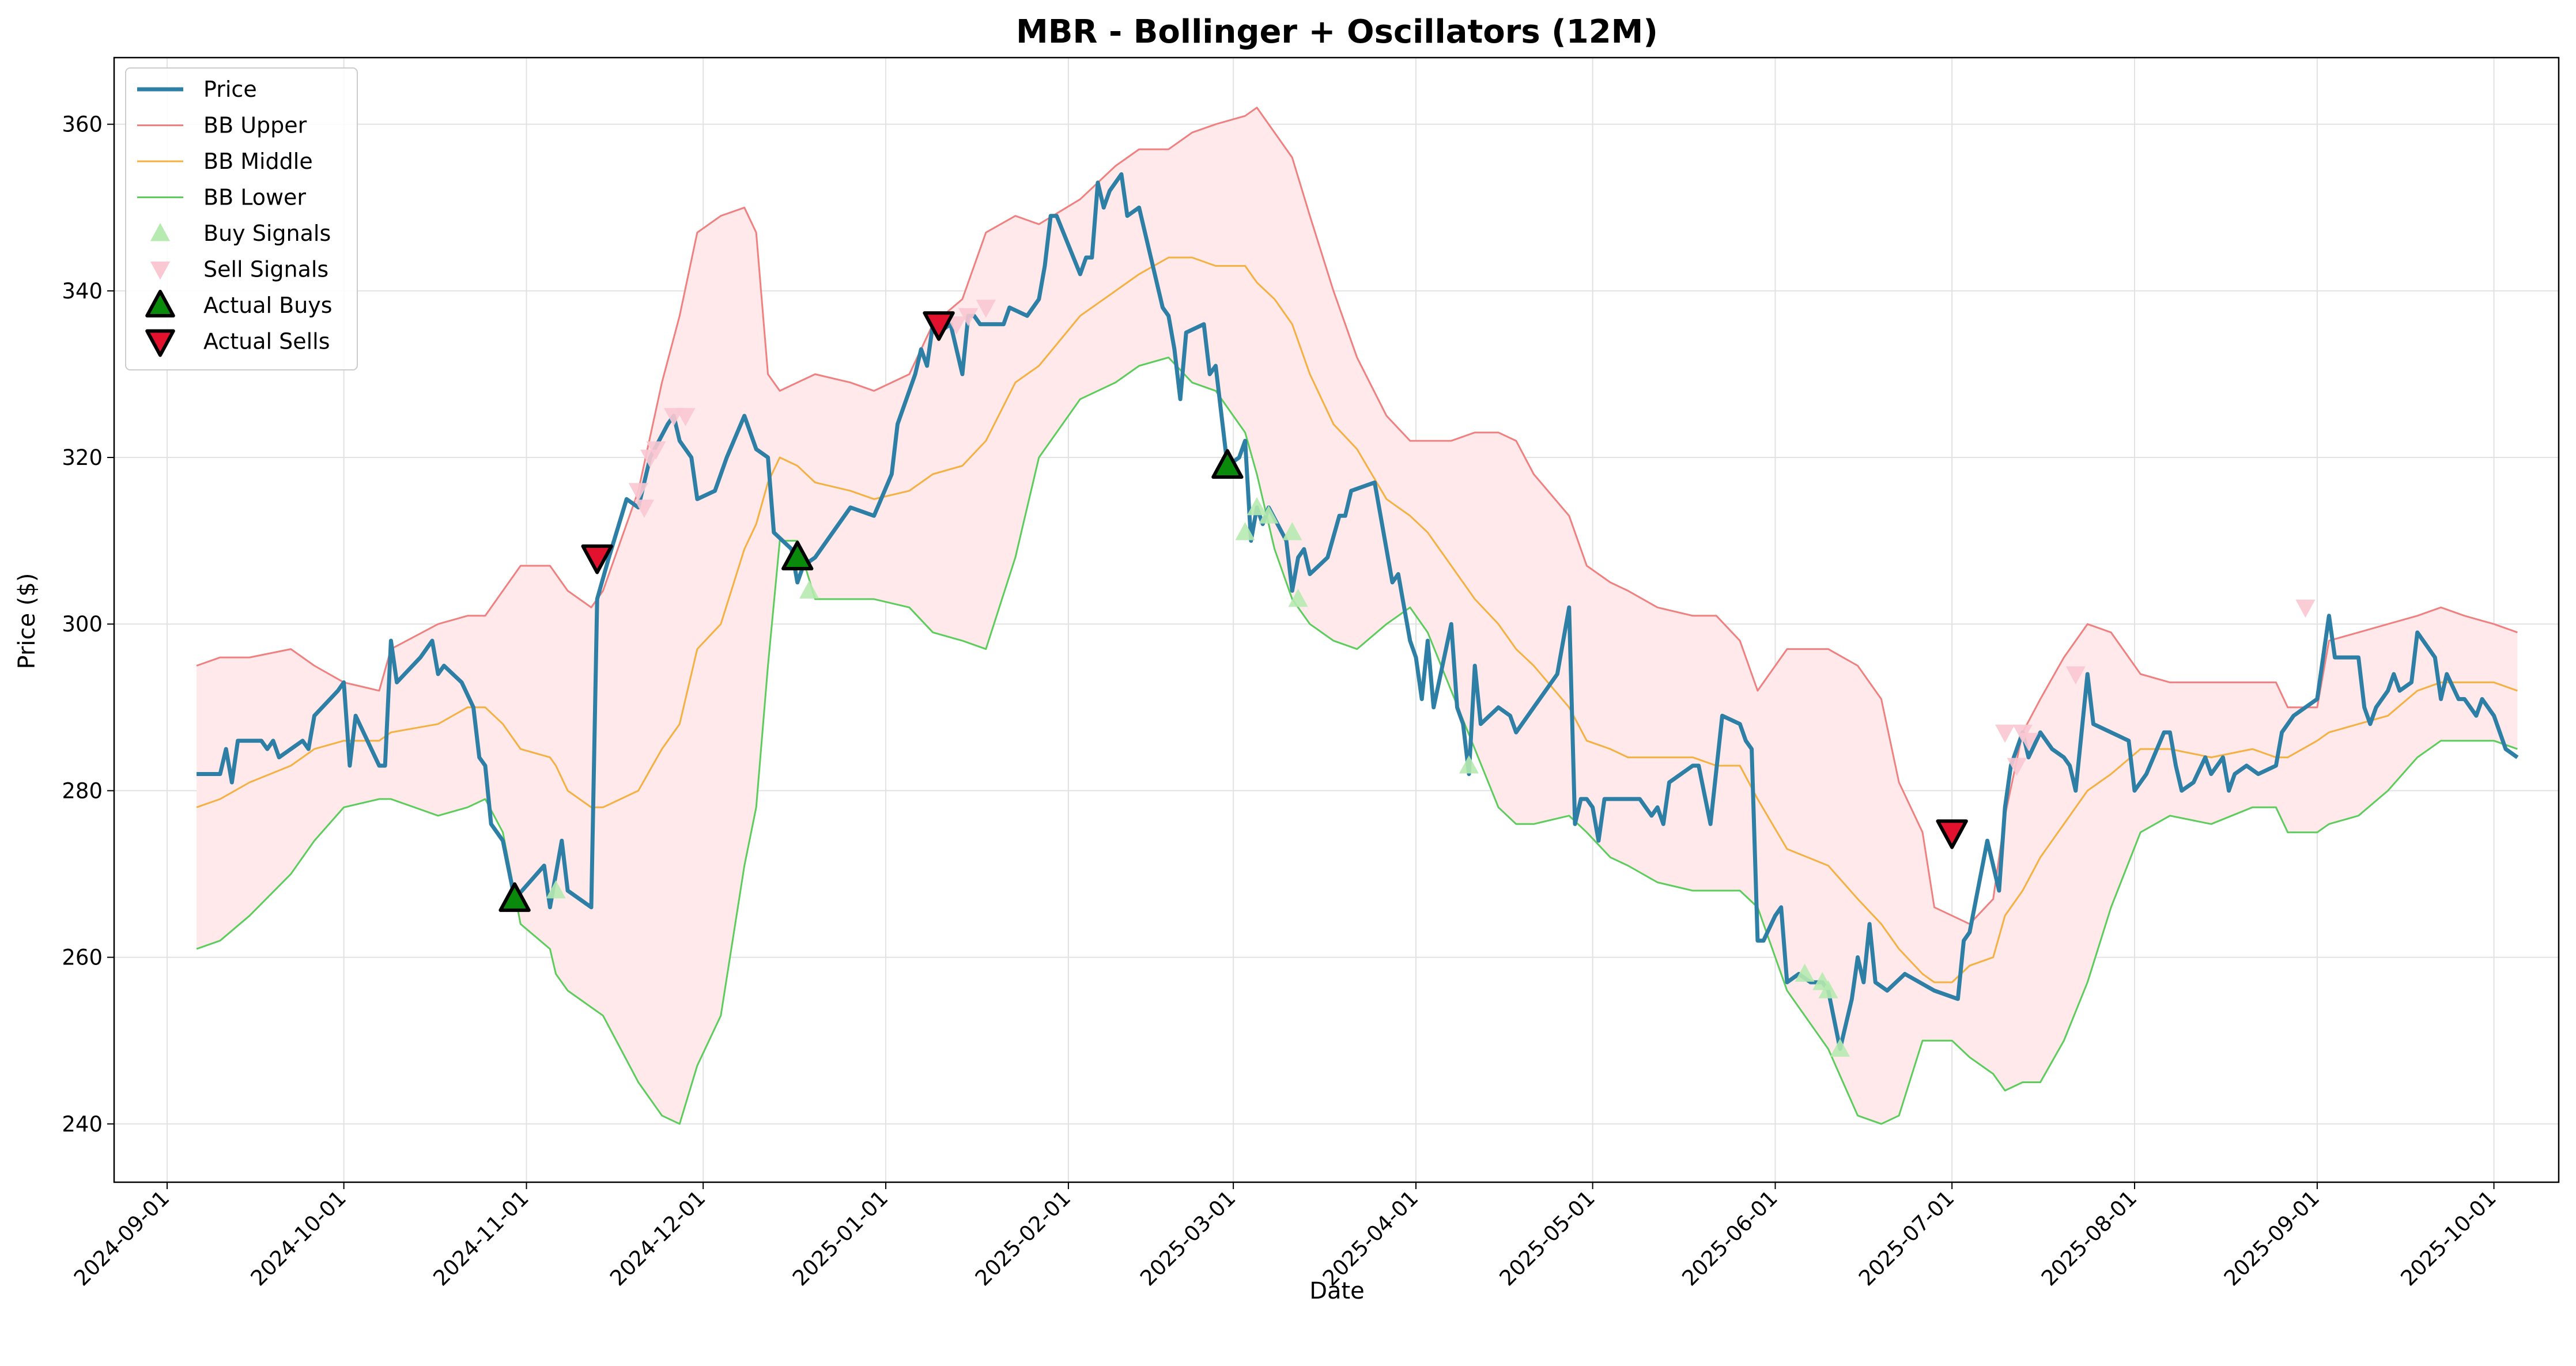  What do you see at coordinates (2448, 1238) in the screenshot?
I see `x-tick-label: 2025-10-01` at bounding box center [2448, 1238].